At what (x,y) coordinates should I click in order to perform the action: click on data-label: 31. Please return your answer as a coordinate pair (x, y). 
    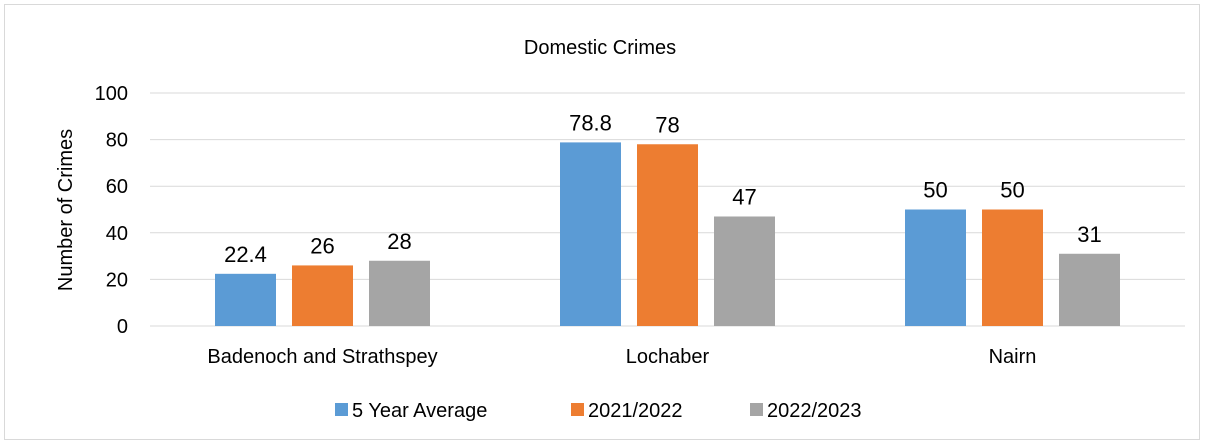
    Looking at the image, I should click on (1089, 234).